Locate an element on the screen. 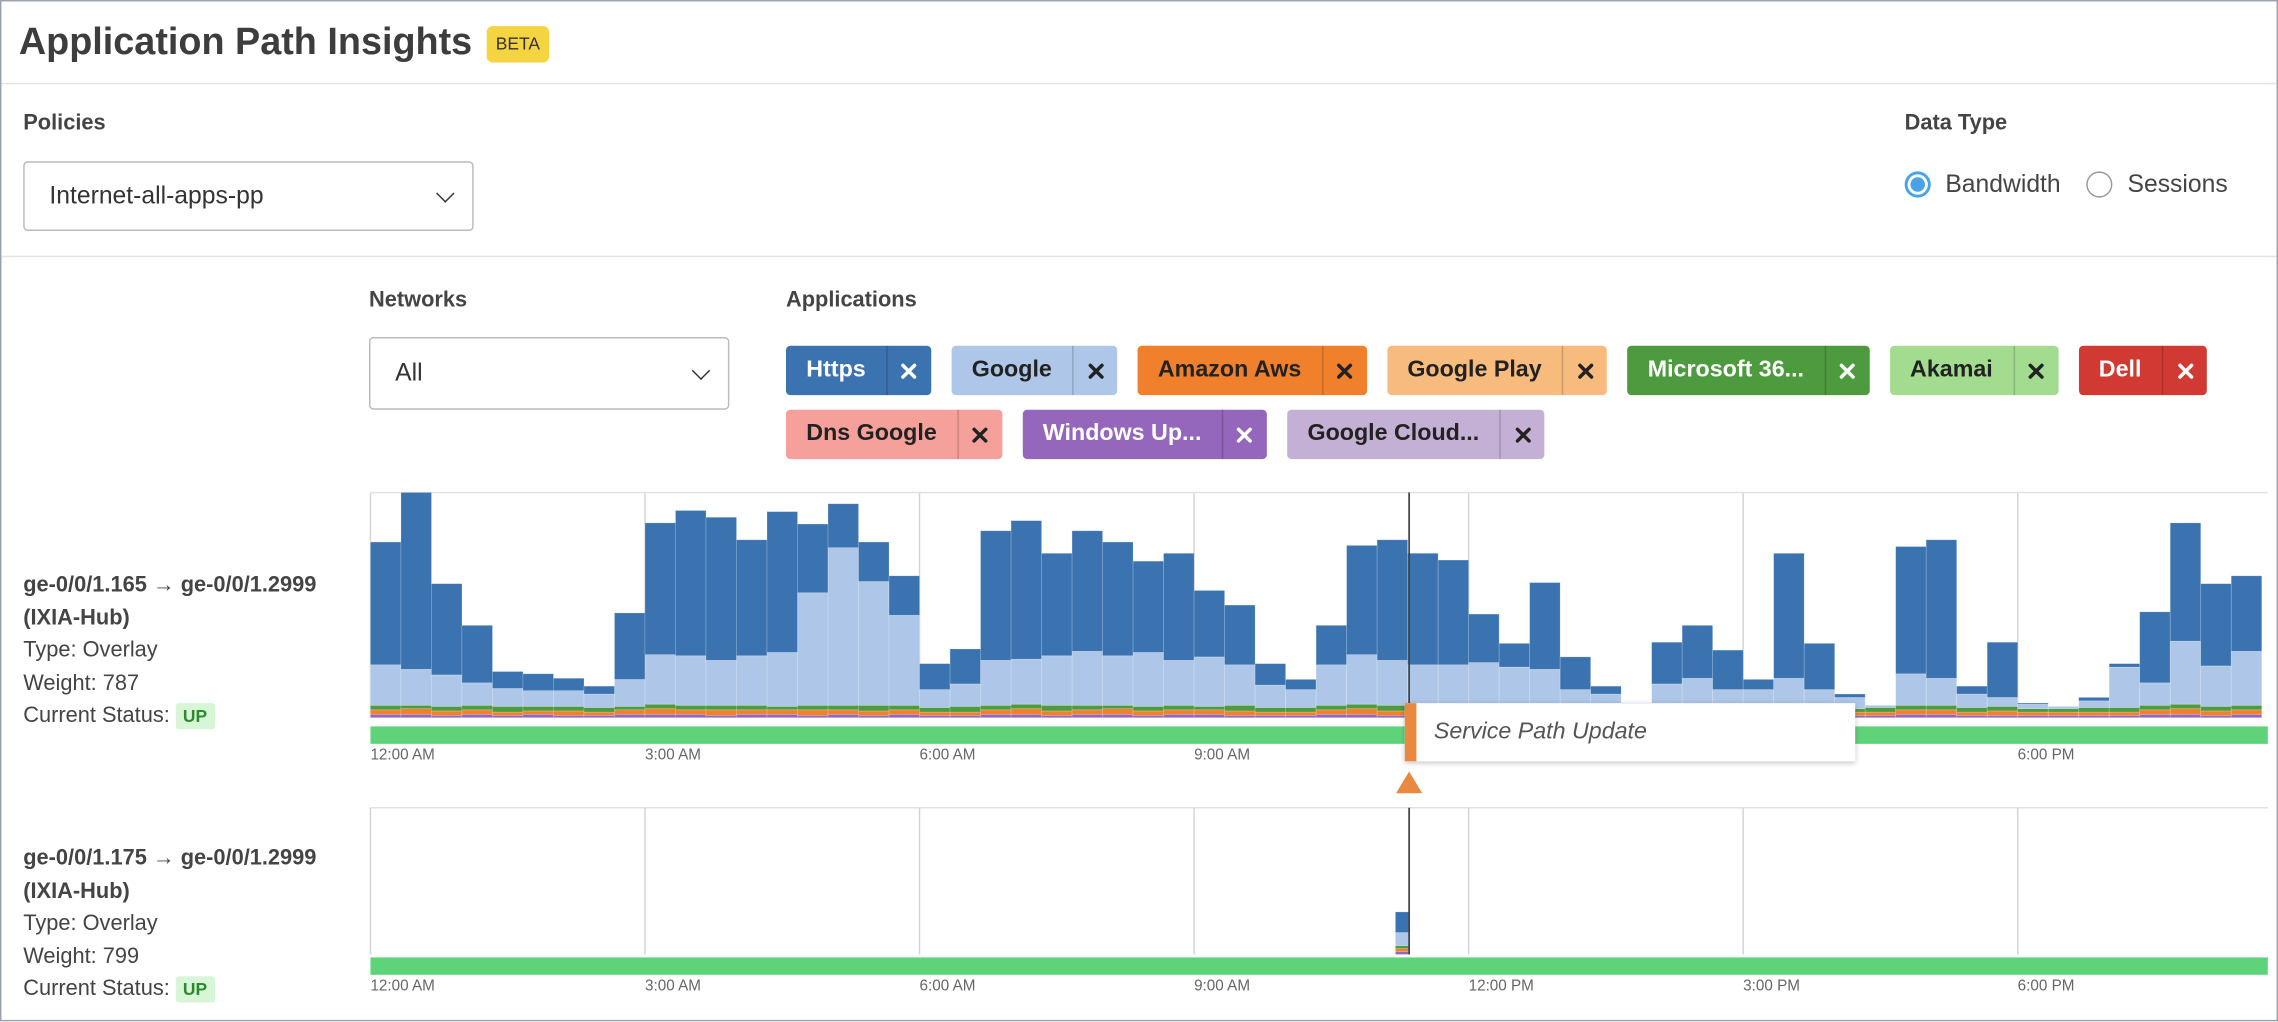 This screenshot has width=2278, height=1022. application-chip: Amazon Aws is located at coordinates (1252, 370).